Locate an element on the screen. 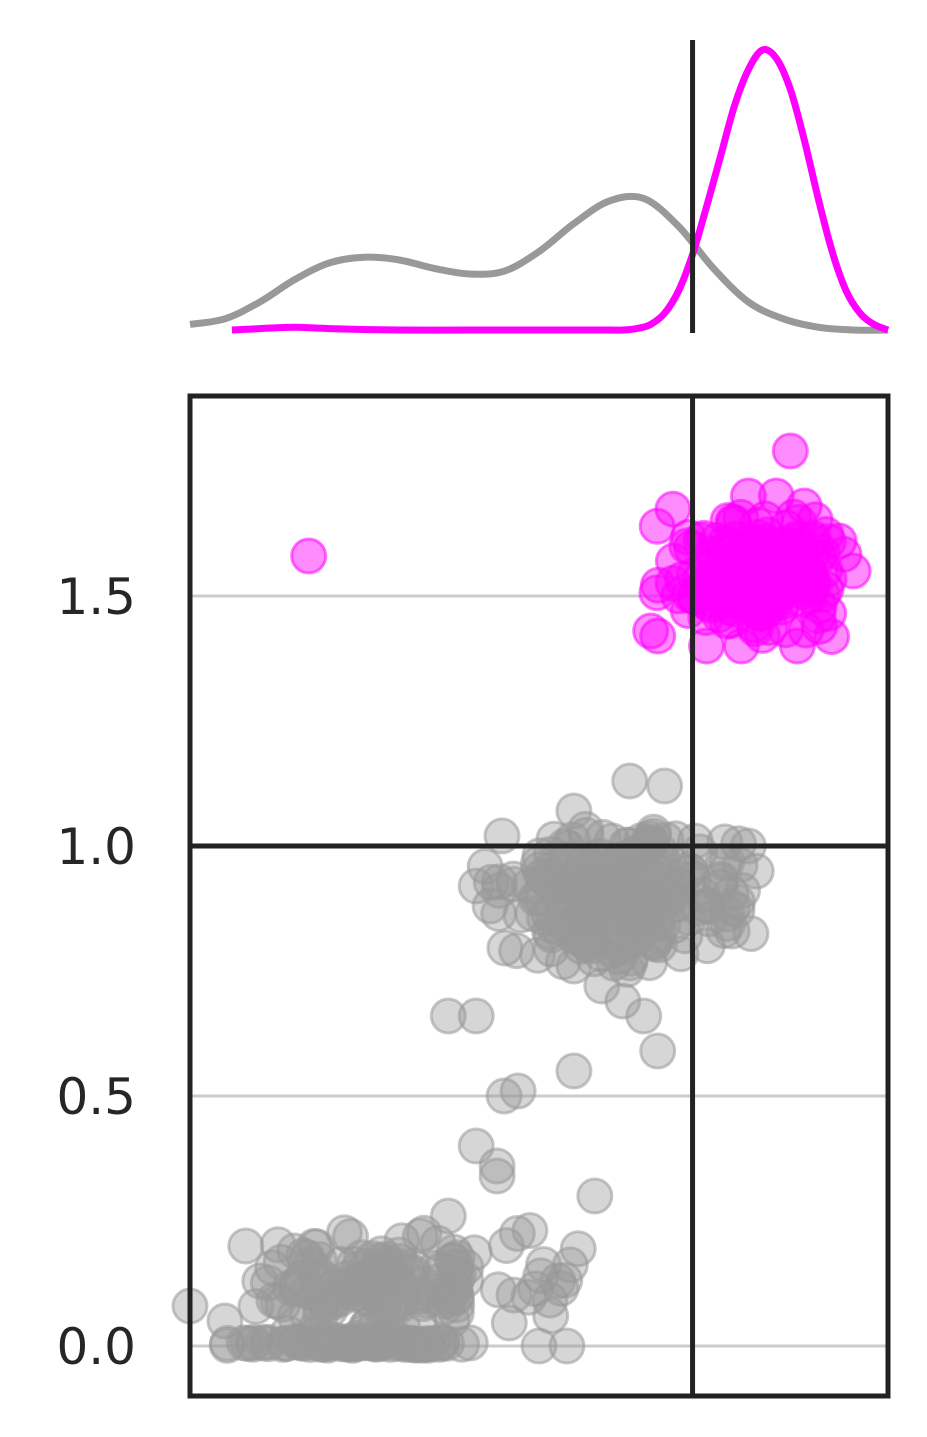  y-axis-tick-labels: 0.0 0.5 1.0 1.5 is located at coordinates (96, 972).